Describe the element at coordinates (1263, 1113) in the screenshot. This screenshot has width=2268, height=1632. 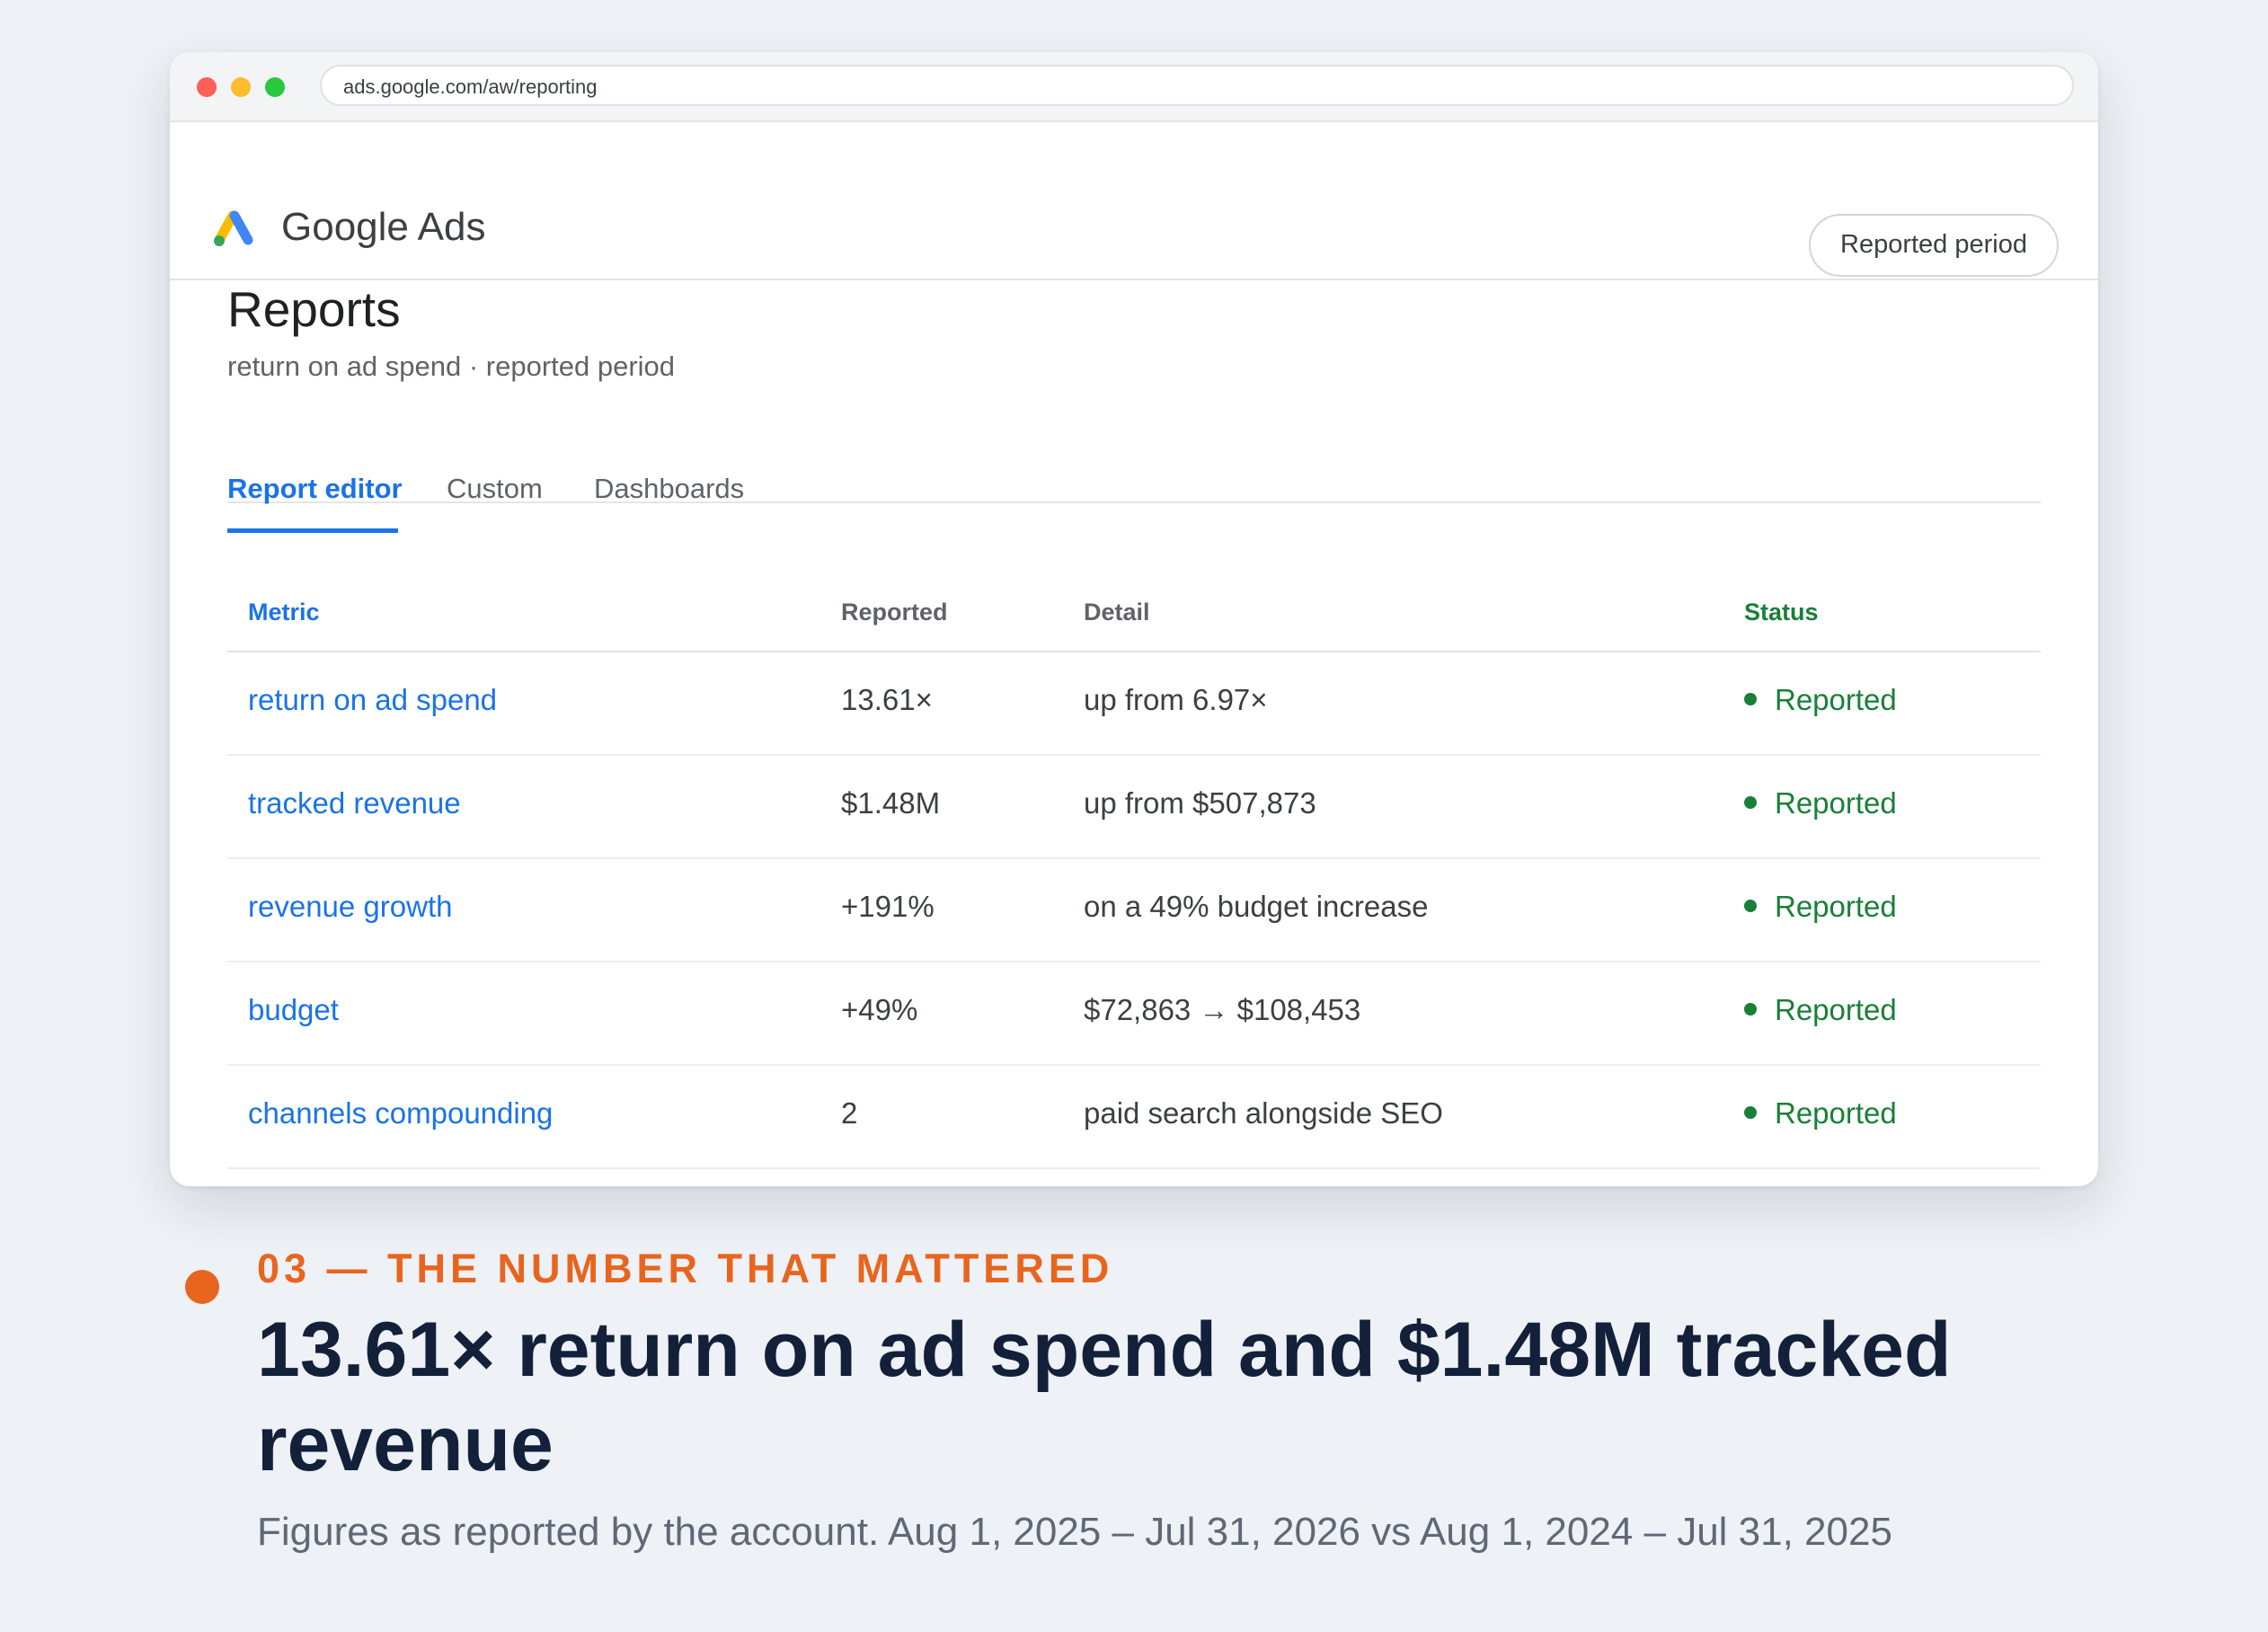
I see `detail-text: paid search alongside SEO` at that location.